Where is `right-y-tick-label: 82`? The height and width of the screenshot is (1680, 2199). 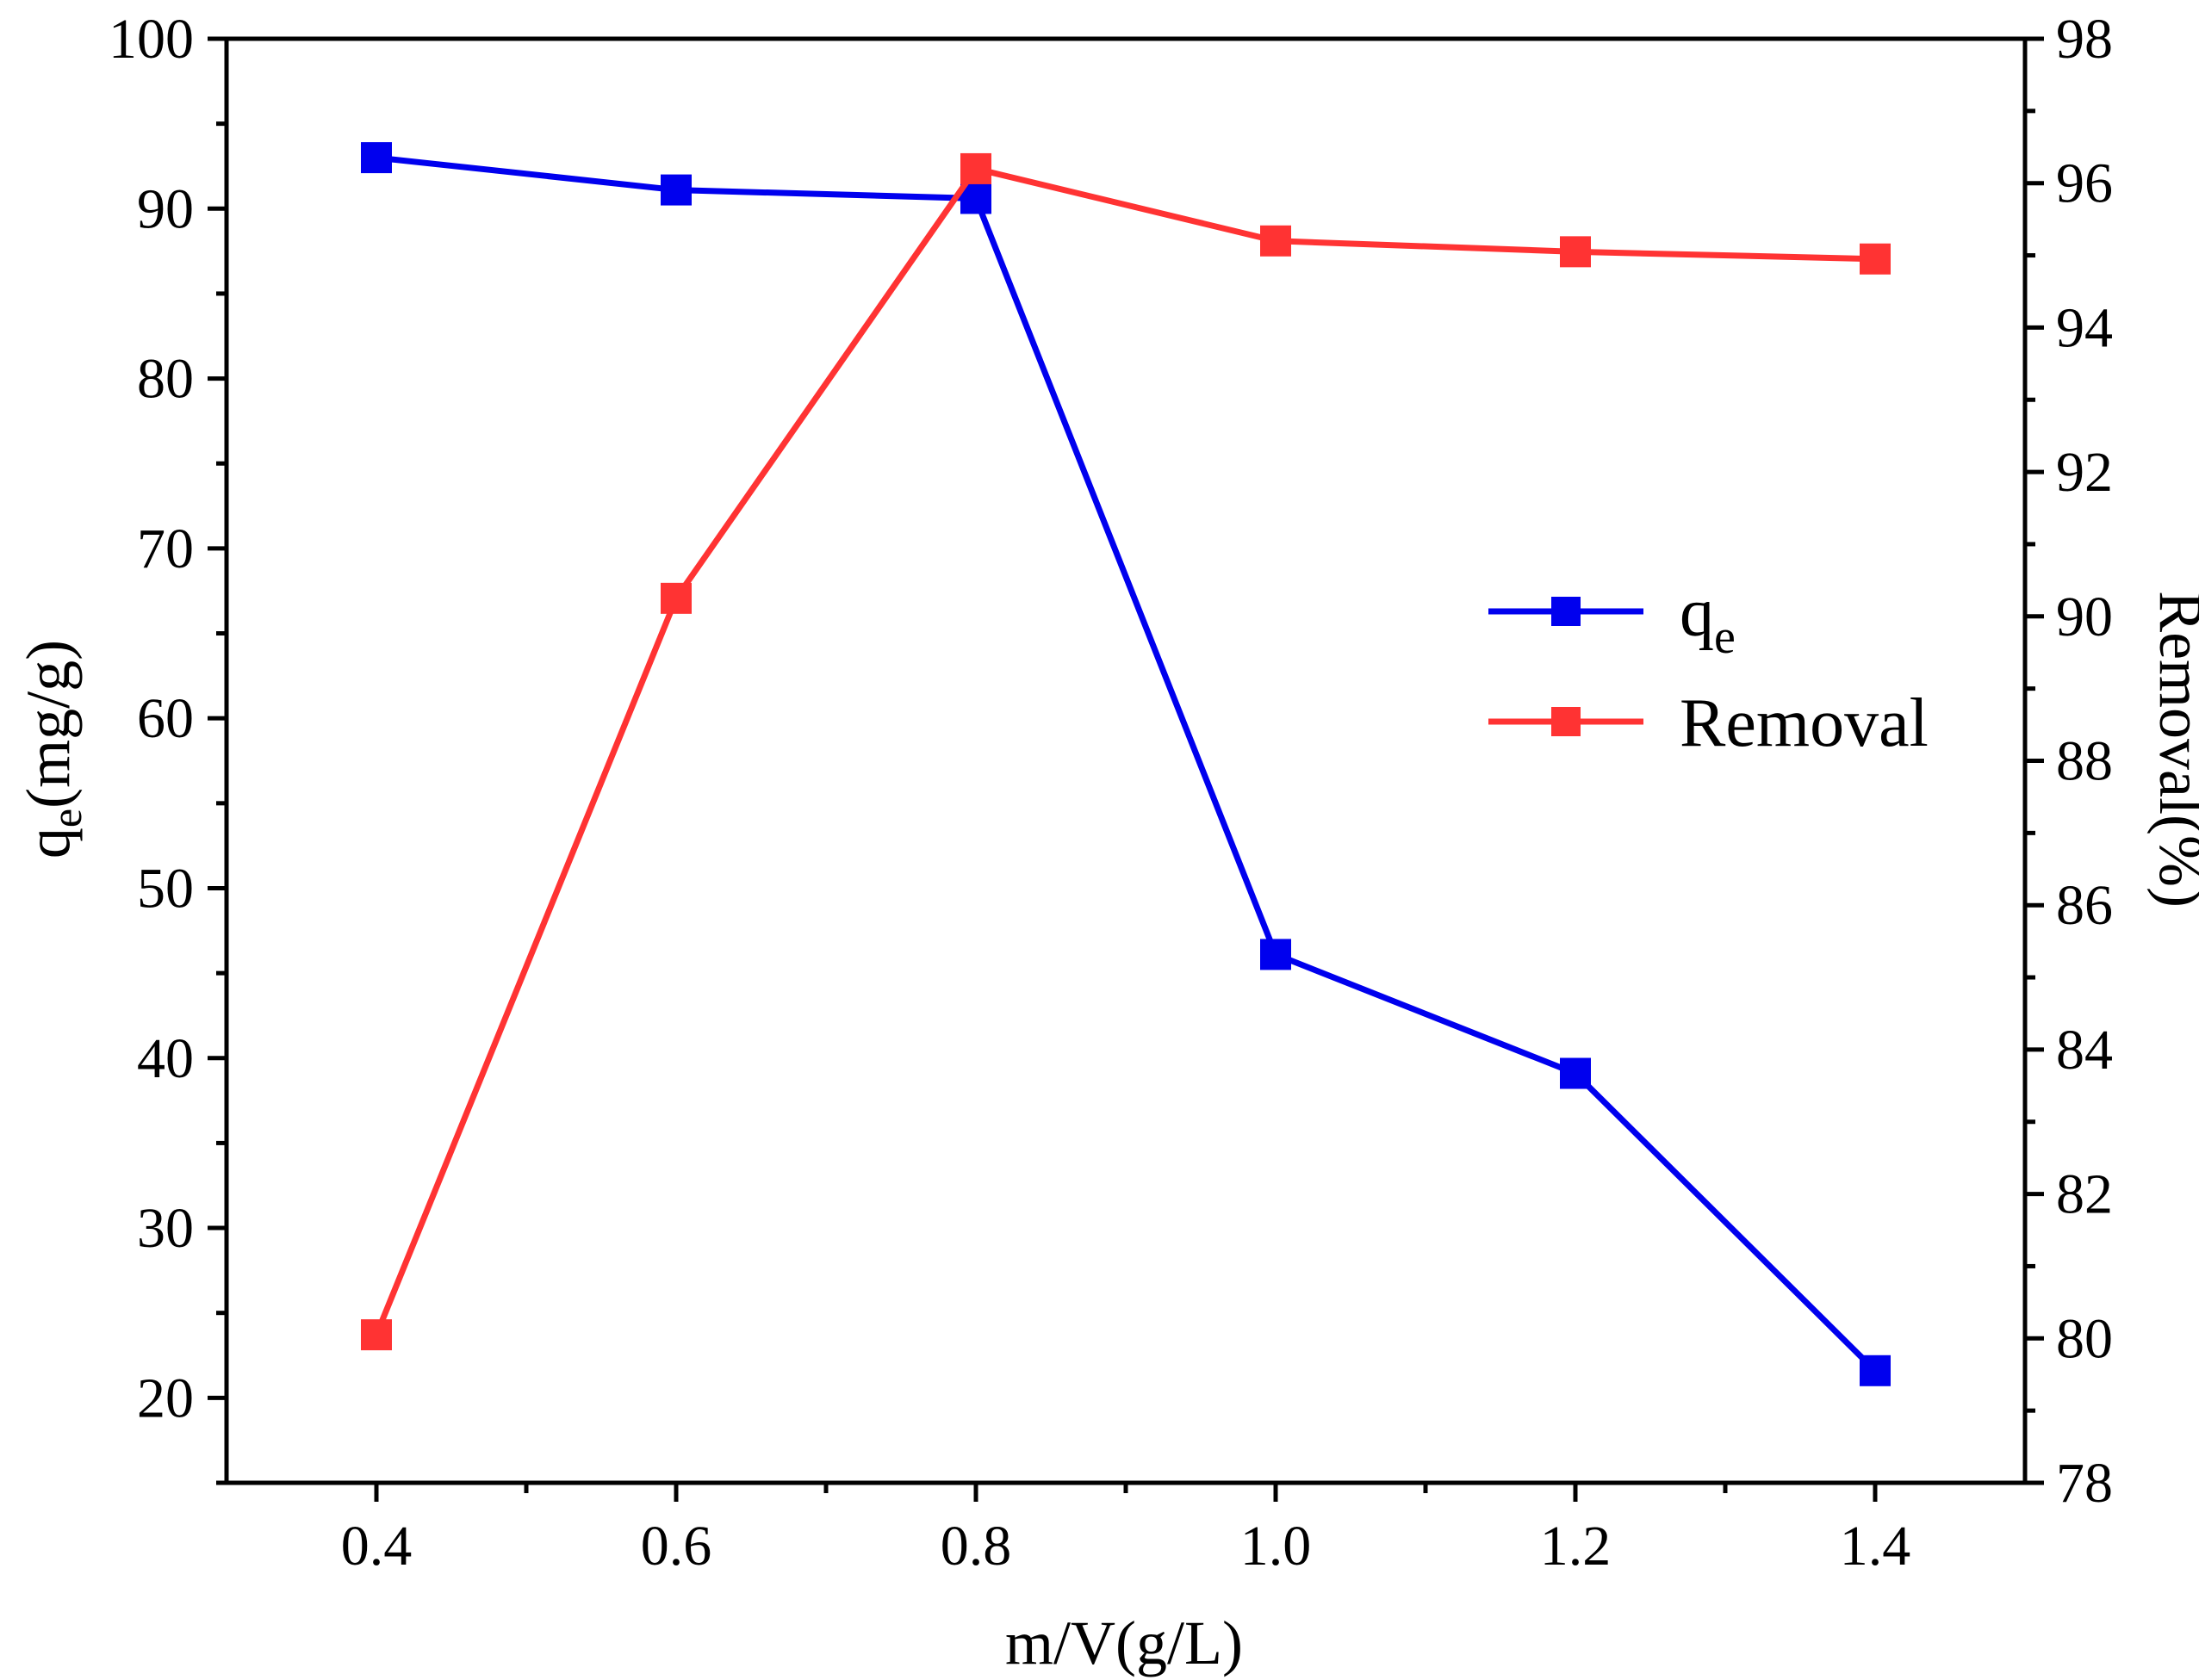 right-y-tick-label: 82 is located at coordinates (2084, 1195).